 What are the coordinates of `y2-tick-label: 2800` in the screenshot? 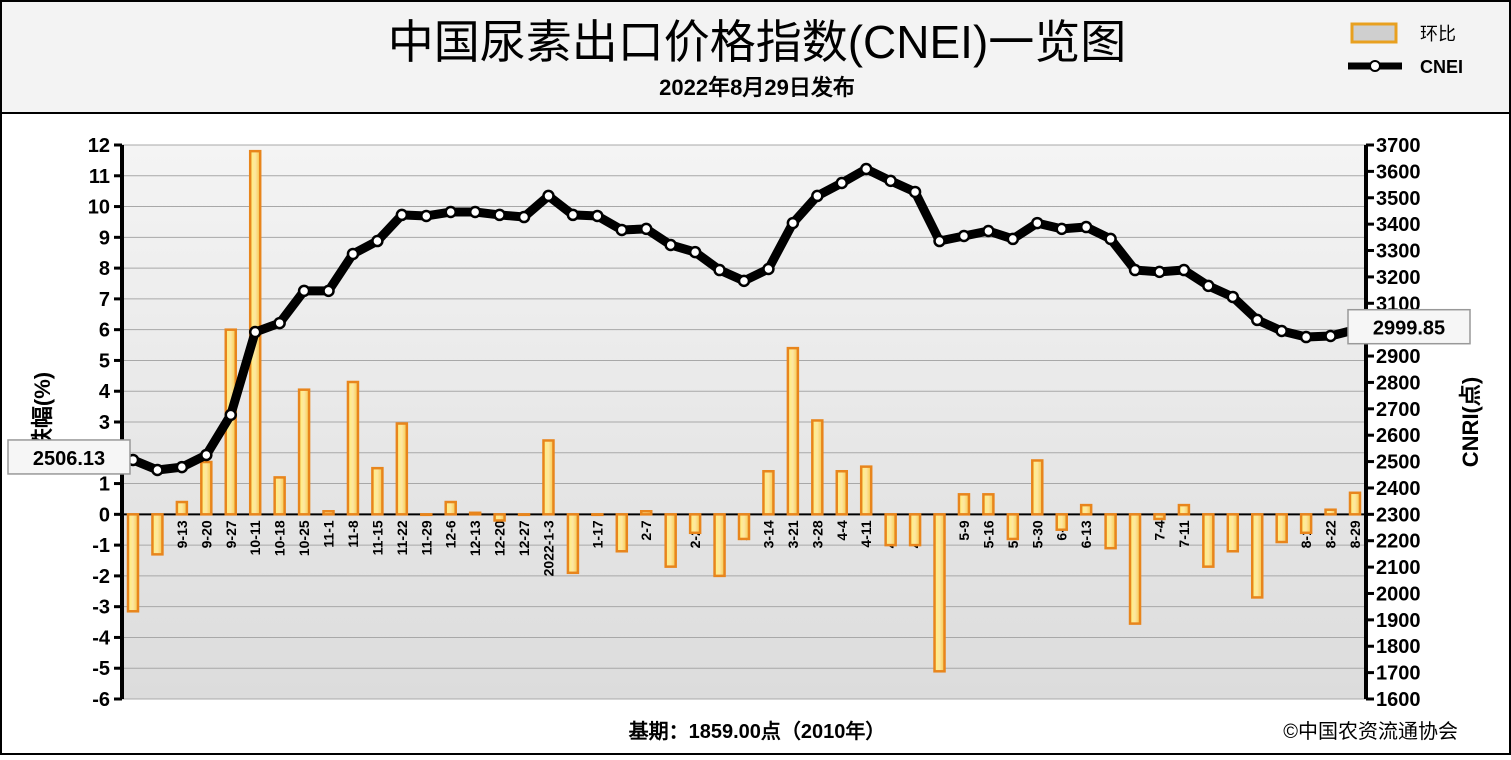 It's located at (1398, 383).